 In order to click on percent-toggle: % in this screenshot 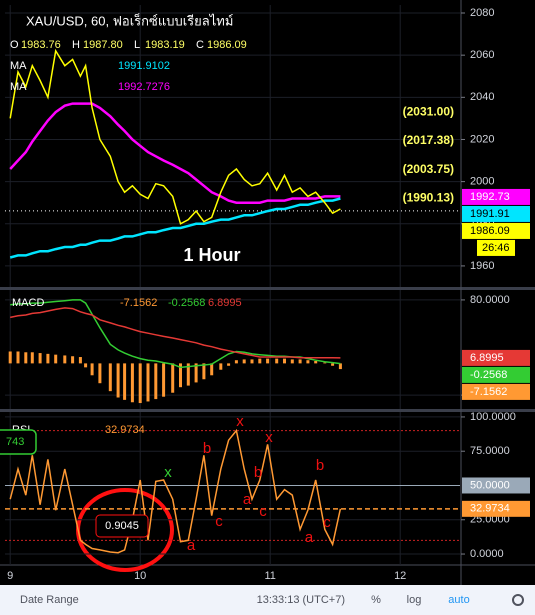, I will do `click(376, 600)`.